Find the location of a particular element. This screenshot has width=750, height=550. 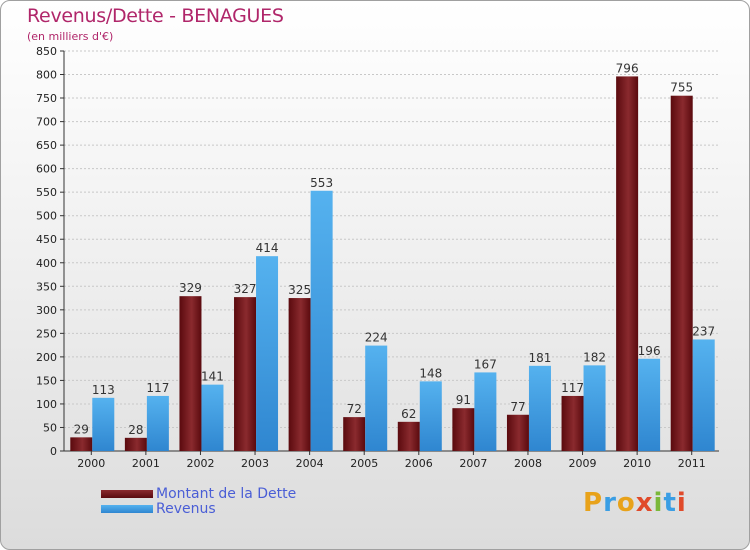

data-label: 181 is located at coordinates (540, 358).